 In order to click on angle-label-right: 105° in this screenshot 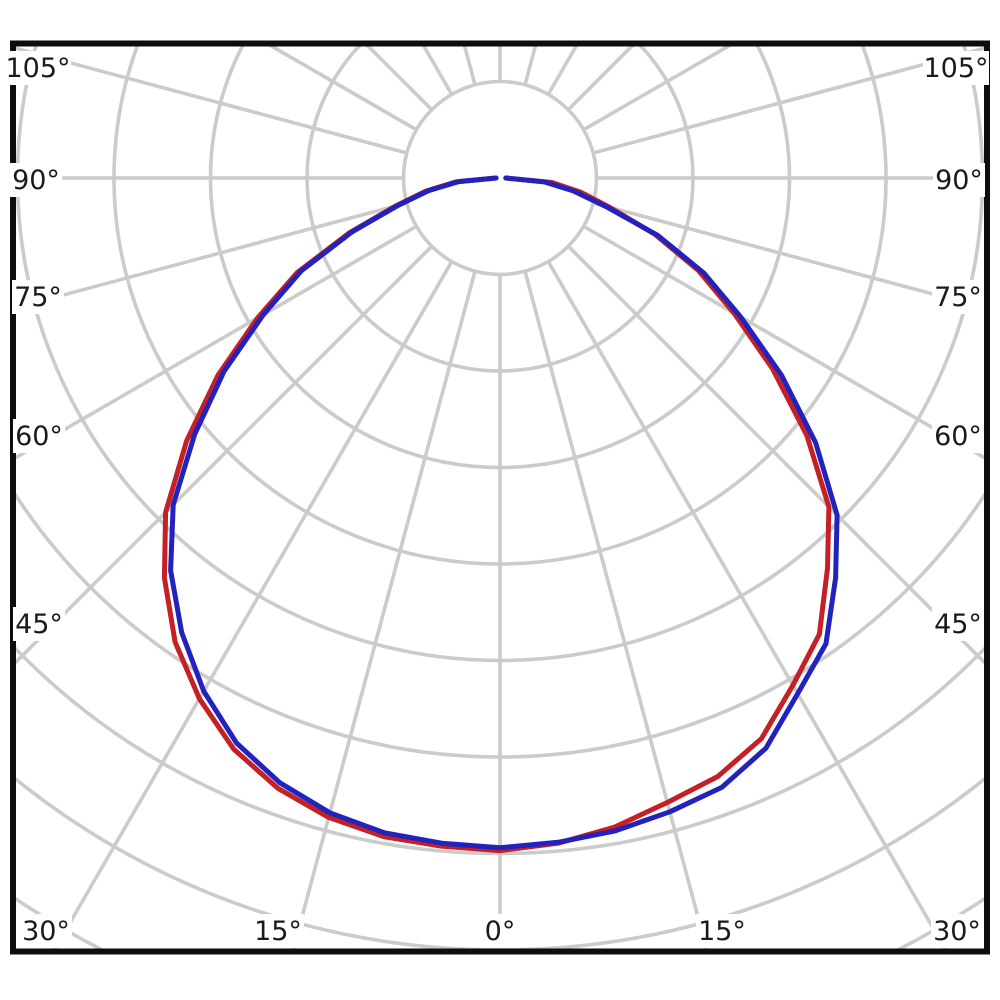, I will do `click(955, 68)`.